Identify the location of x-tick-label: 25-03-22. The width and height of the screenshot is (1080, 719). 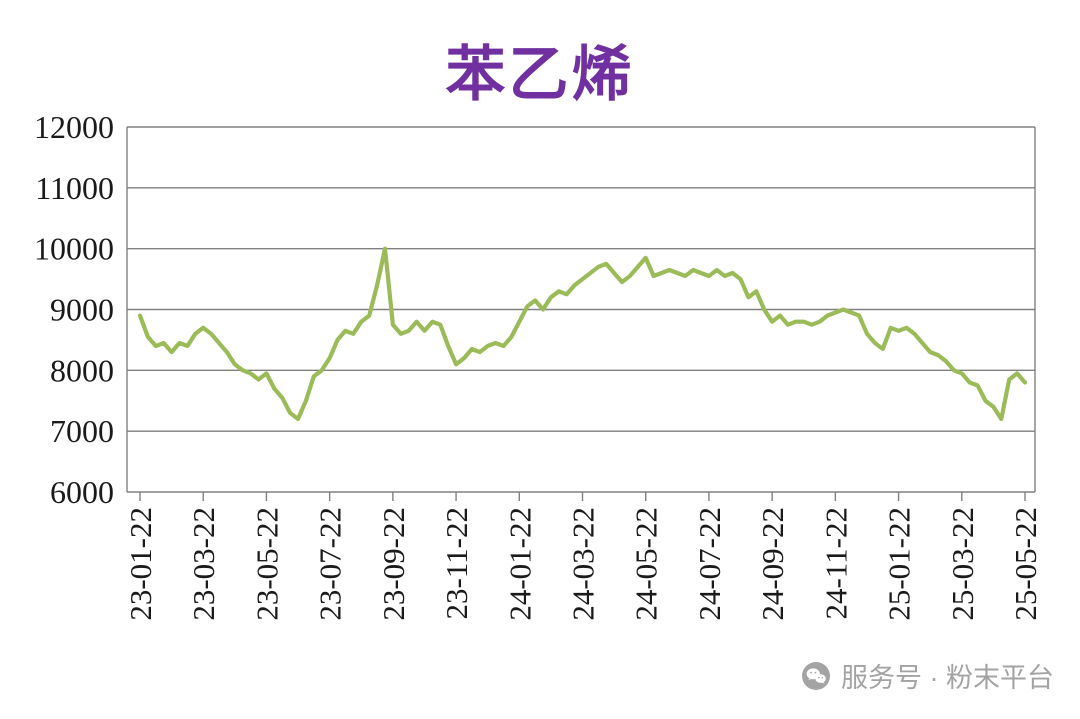
(962, 564).